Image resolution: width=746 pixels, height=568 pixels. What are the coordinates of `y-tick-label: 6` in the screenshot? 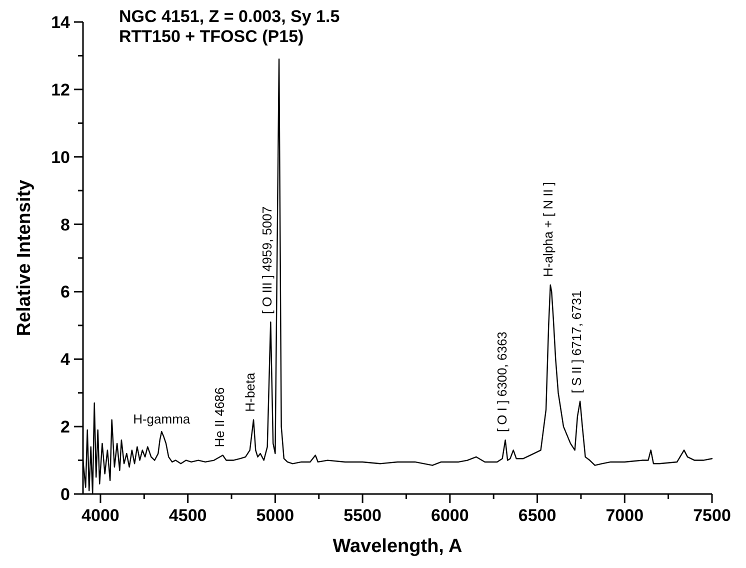 It's located at (65, 292).